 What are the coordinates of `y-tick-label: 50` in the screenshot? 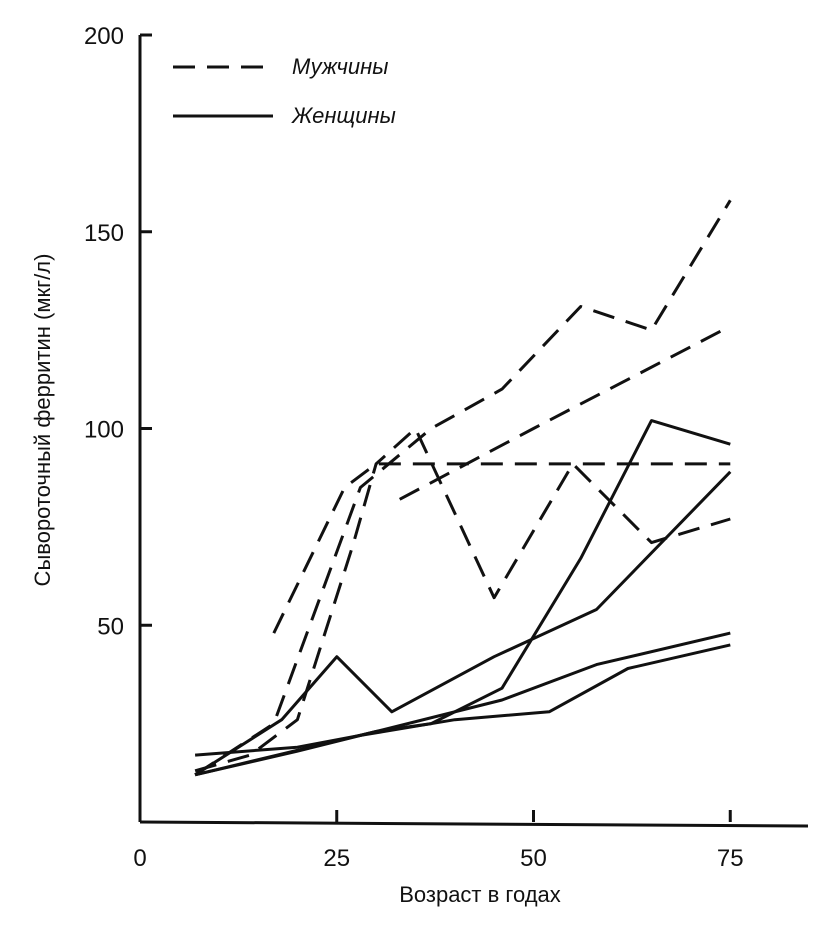 It's located at (110, 626).